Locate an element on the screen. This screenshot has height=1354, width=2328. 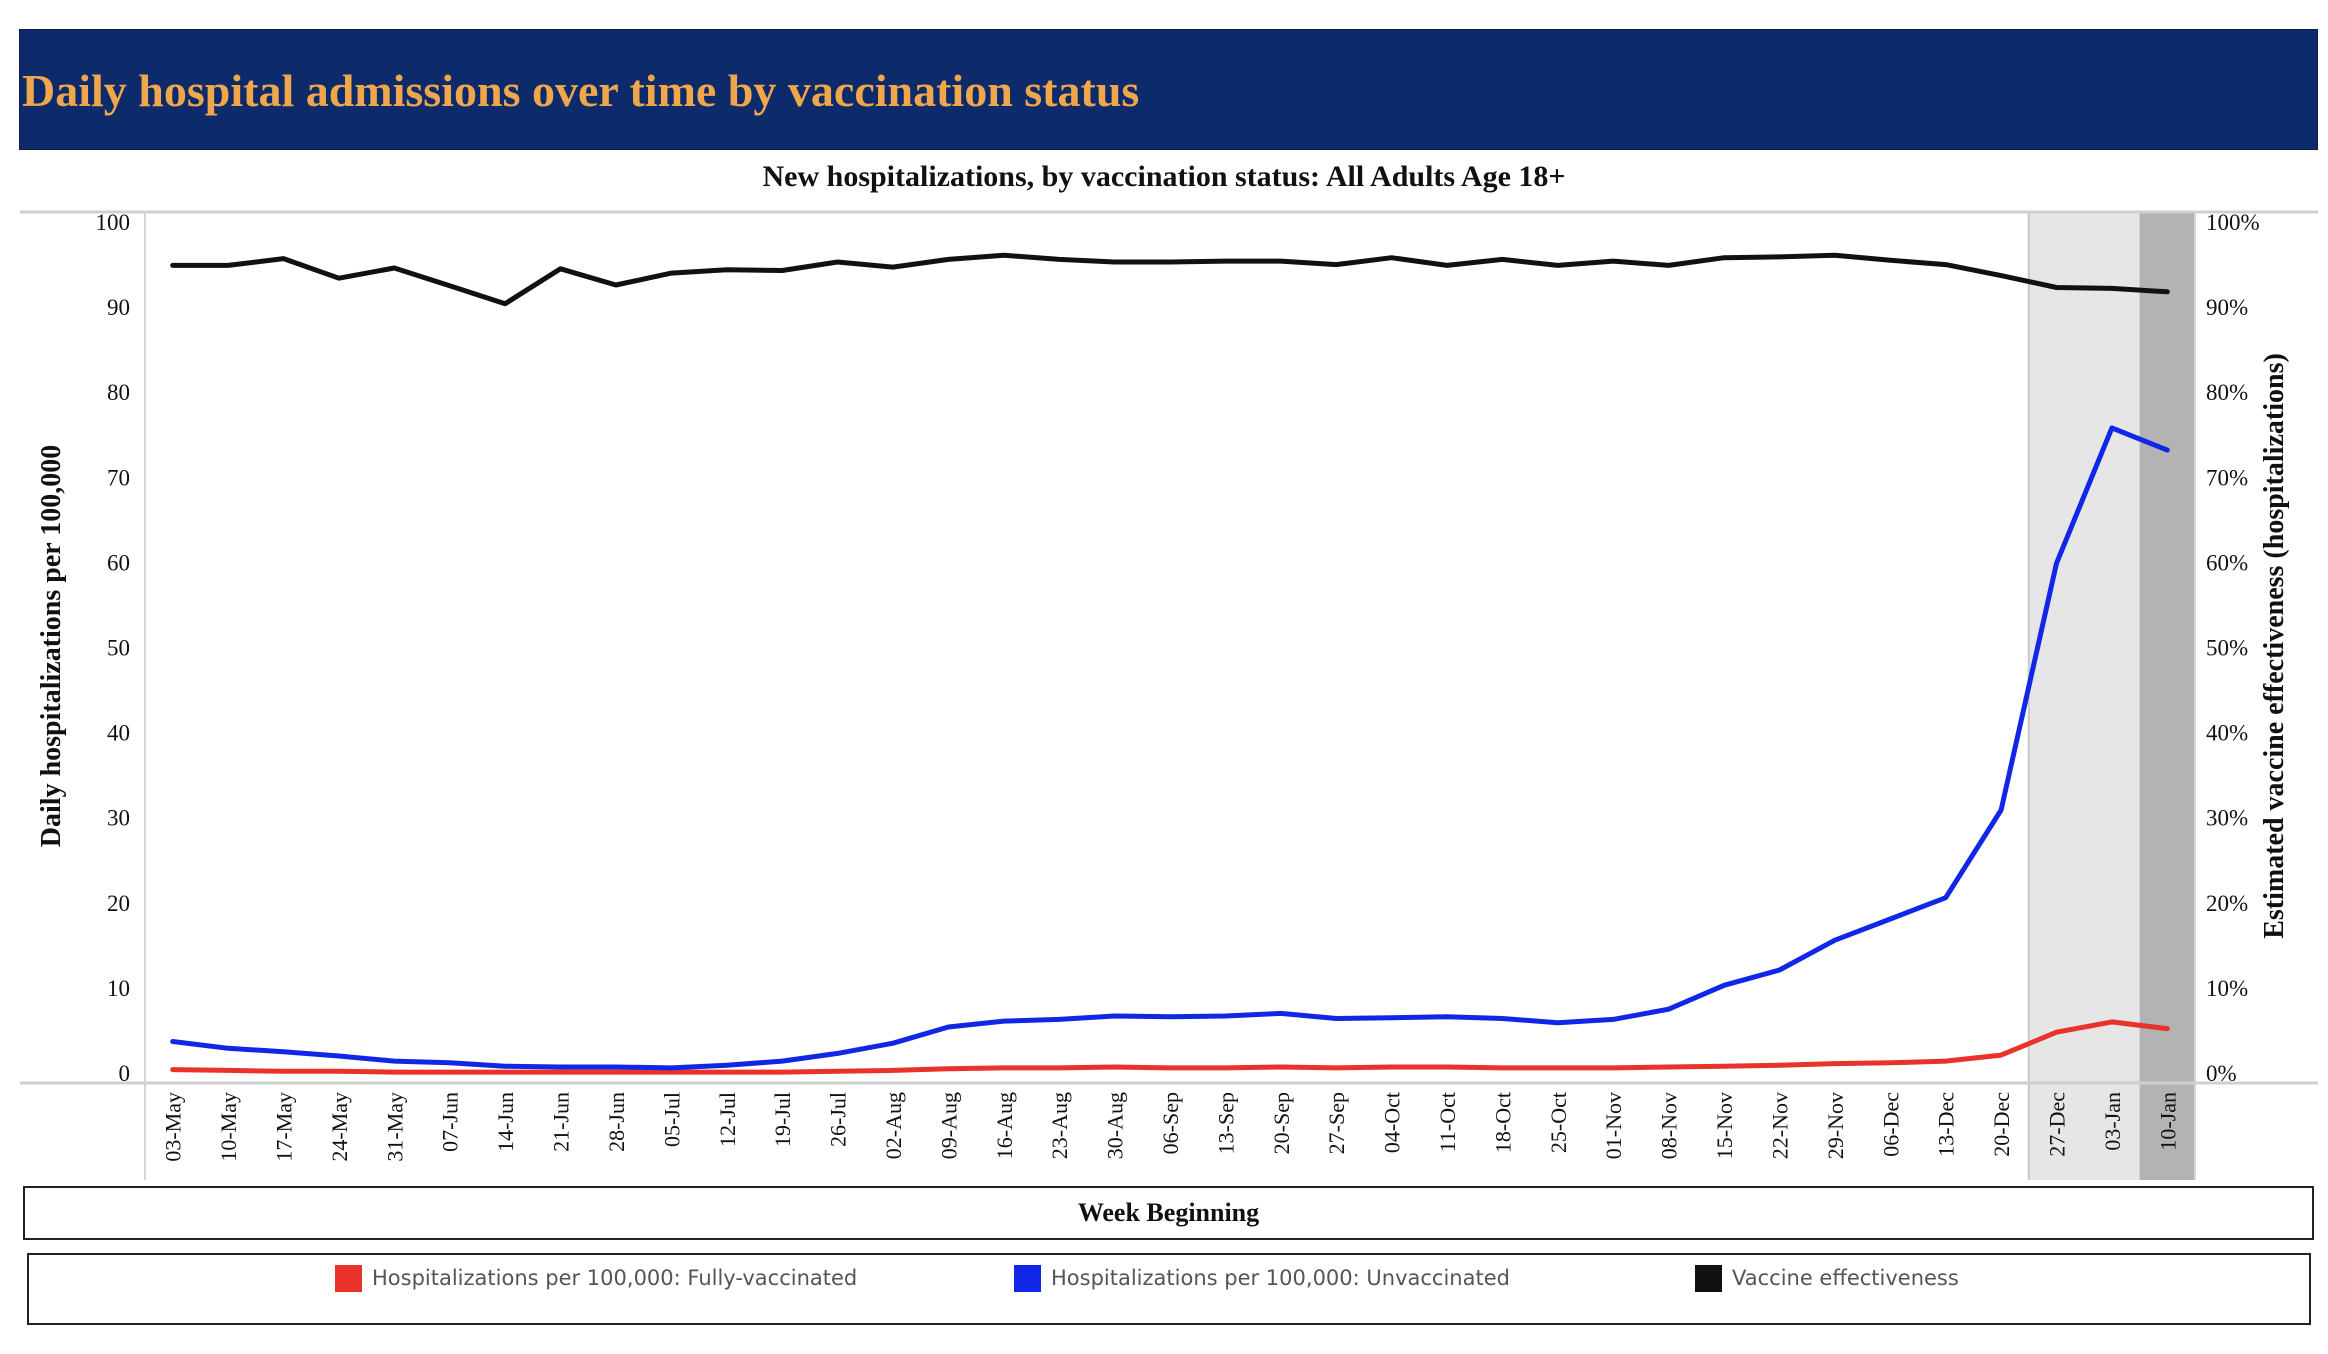
y2-tick-label: 30% is located at coordinates (2227, 818).